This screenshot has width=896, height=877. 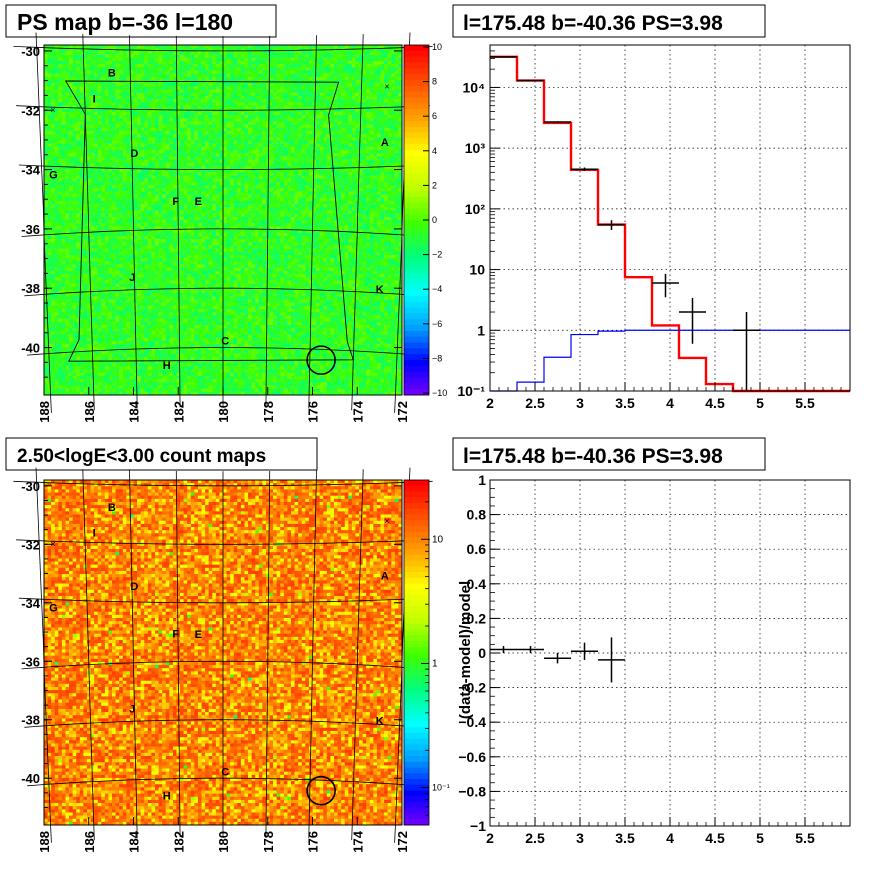 I want to click on x-tick-label: 176, so click(x=313, y=412).